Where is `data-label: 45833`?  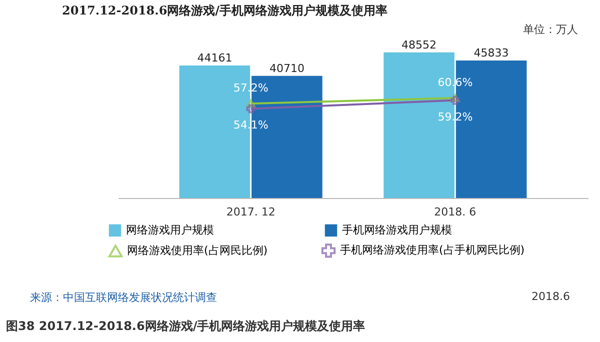 data-label: 45833 is located at coordinates (491, 53).